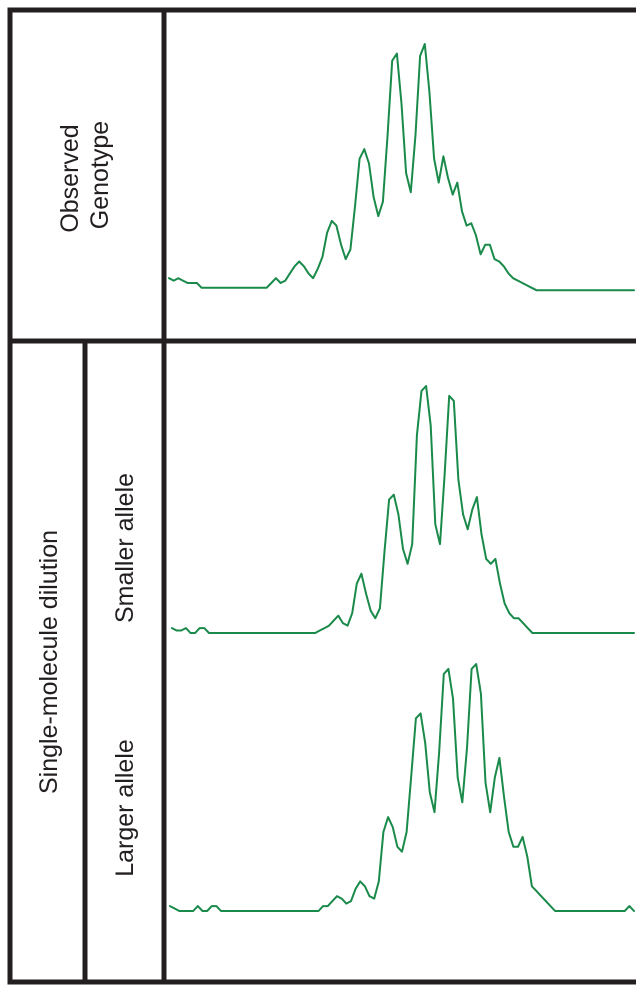 The width and height of the screenshot is (636, 985). I want to click on label-observed-genotype: Observed Genotype, so click(85, 174).